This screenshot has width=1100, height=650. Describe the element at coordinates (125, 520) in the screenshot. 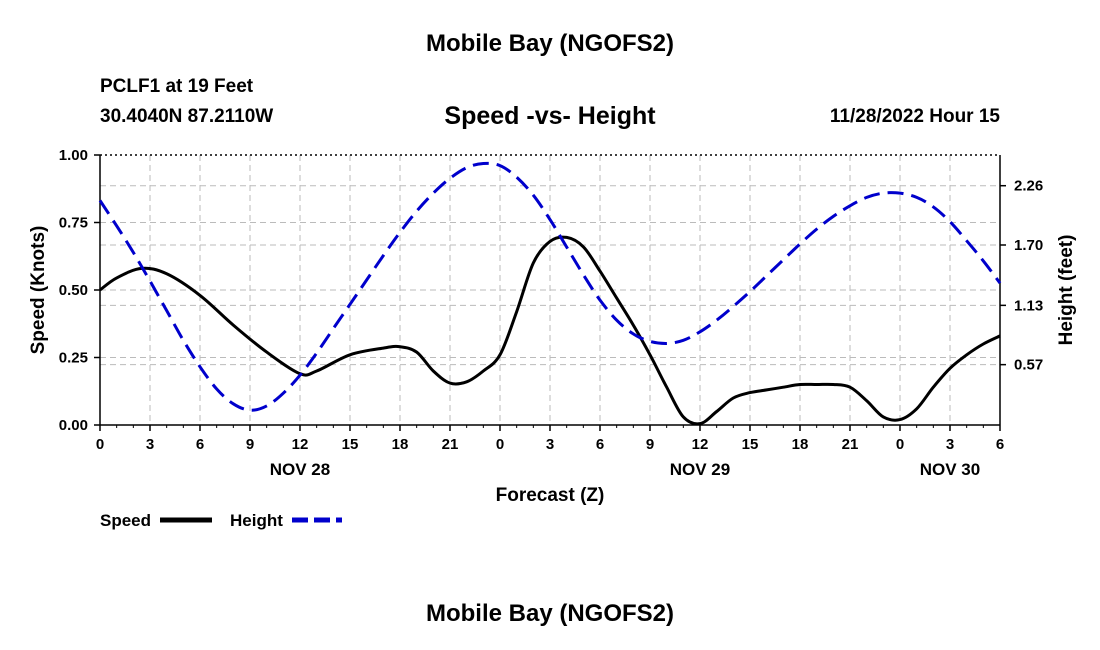

I see `legend-label-speed: Speed` at that location.